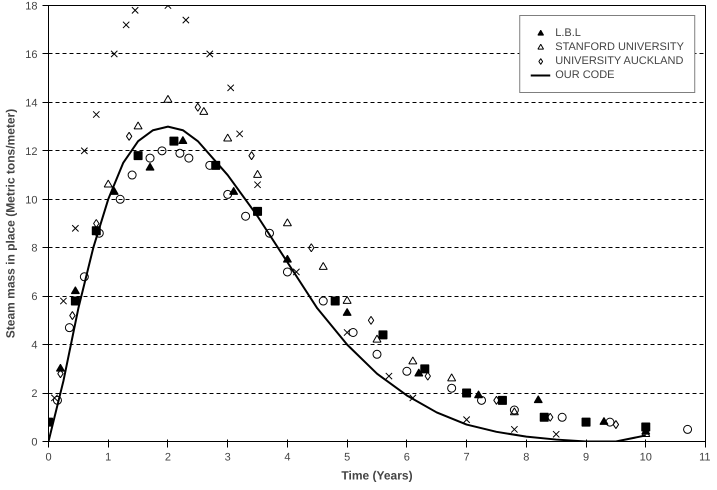  I want to click on x-axis-title: Time (Years), so click(377, 475).